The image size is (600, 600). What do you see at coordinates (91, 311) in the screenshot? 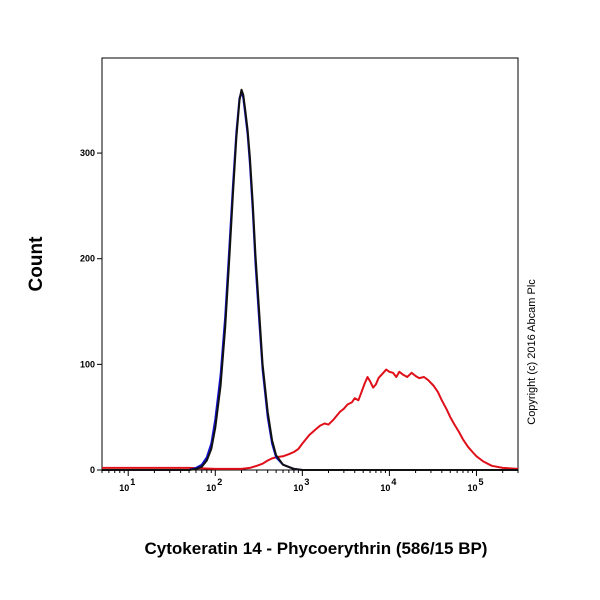
I see `y-axis-ticks: 0 100 200 300` at bounding box center [91, 311].